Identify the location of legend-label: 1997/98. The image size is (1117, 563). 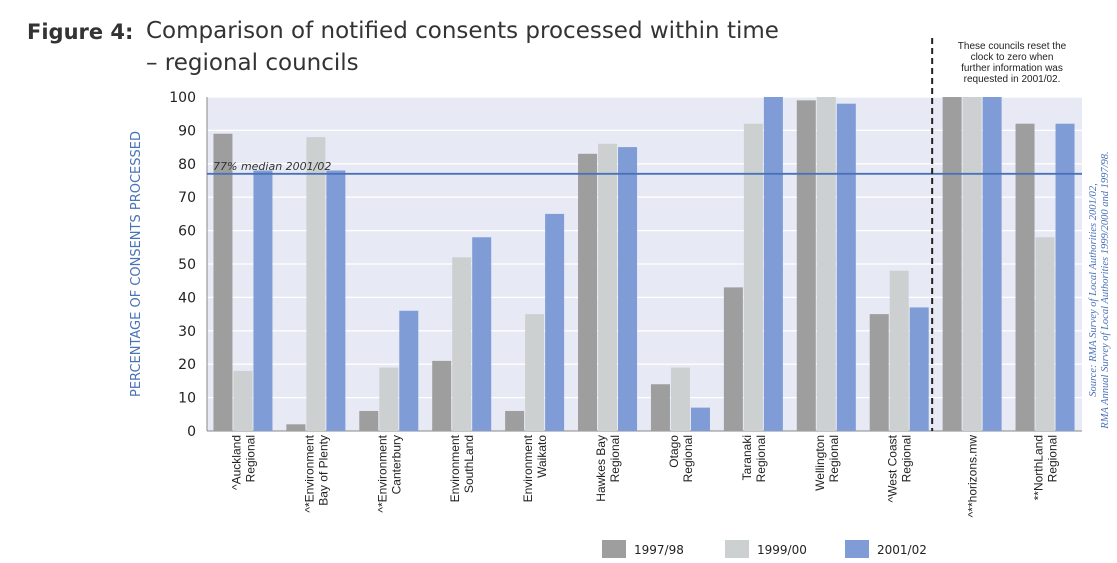
(659, 550).